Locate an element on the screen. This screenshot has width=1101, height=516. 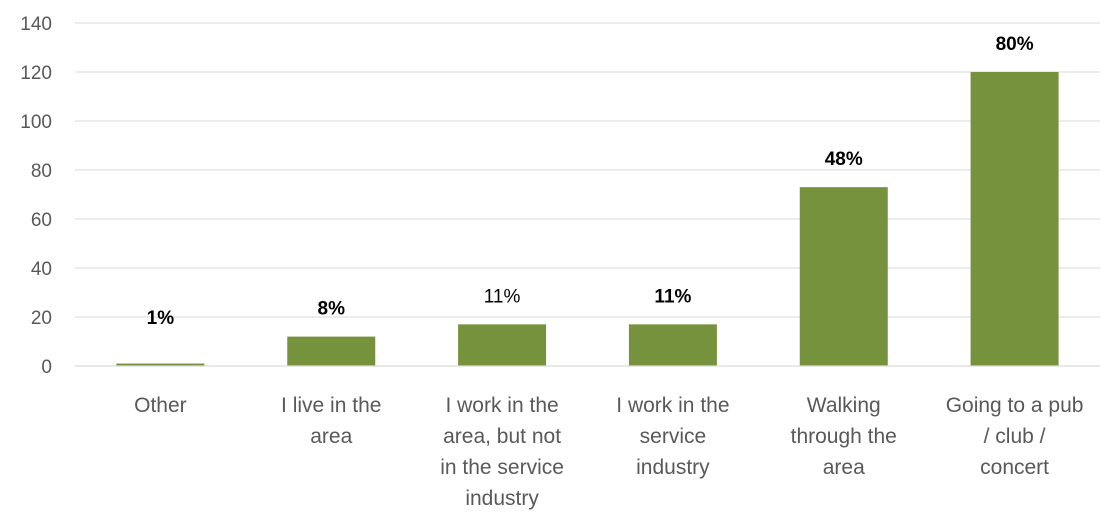
data-label-6: 80% is located at coordinates (1015, 44).